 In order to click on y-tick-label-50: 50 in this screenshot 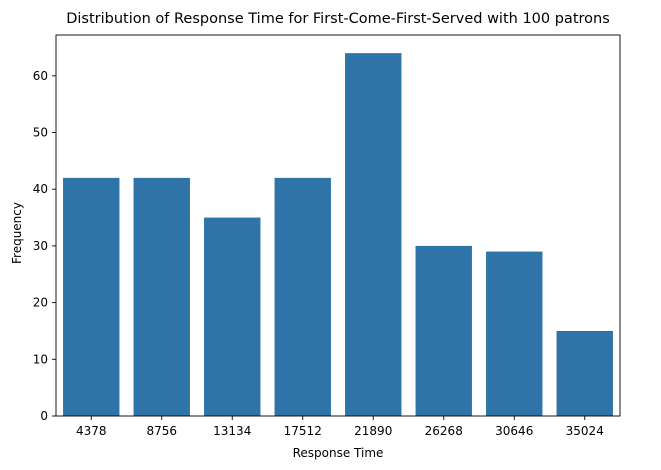, I will do `click(40, 133)`.